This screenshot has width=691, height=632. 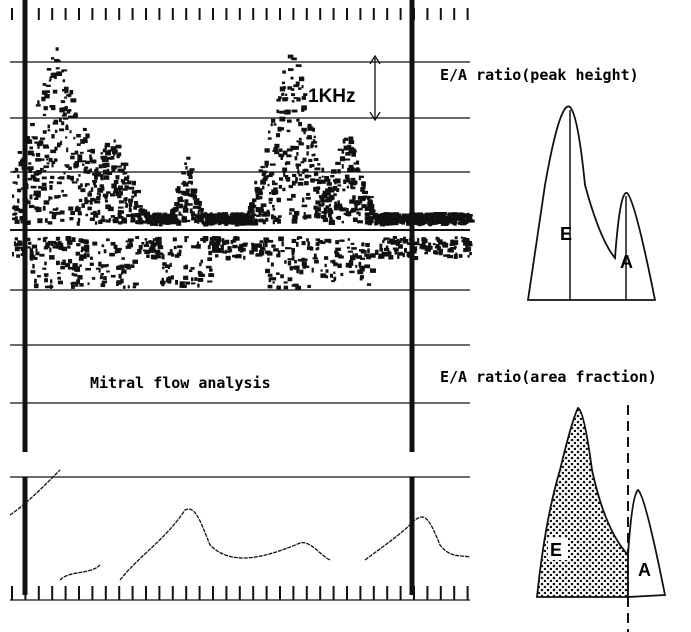 What do you see at coordinates (548, 377) in the screenshot?
I see `panel-title: E/A ratio(area fraction)` at bounding box center [548, 377].